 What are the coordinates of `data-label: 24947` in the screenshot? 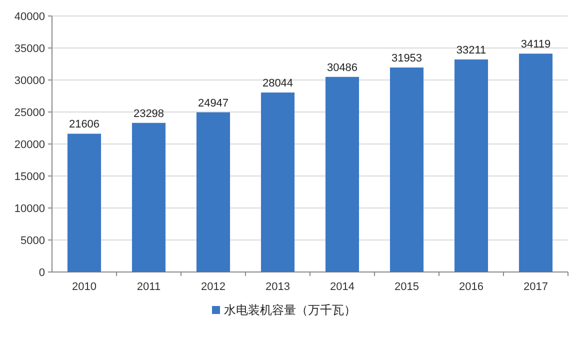 It's located at (213, 103).